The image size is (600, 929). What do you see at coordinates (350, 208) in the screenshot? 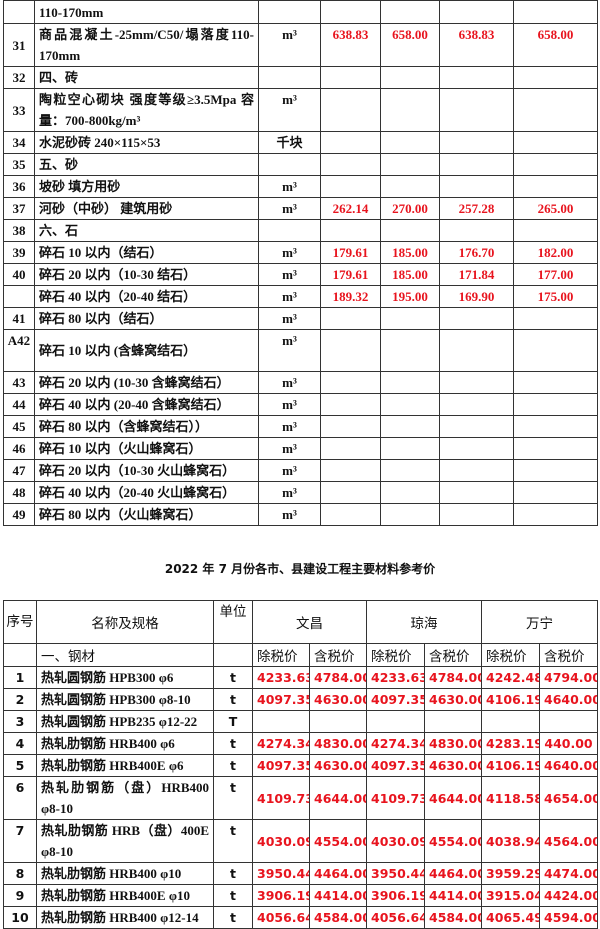
I see `price-cell: 262.14` at bounding box center [350, 208].